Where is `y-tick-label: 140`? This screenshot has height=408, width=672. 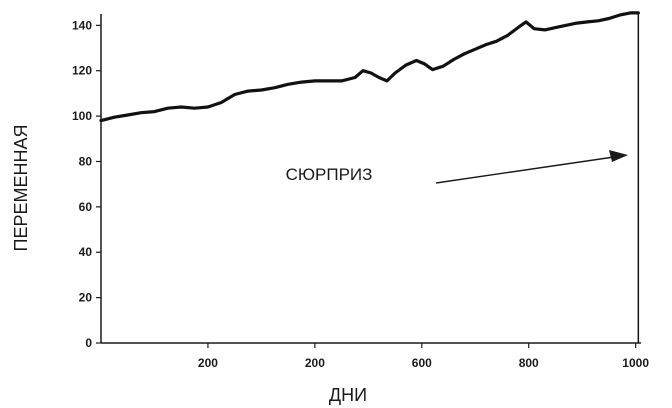 y-tick-label: 140 is located at coordinates (82, 25).